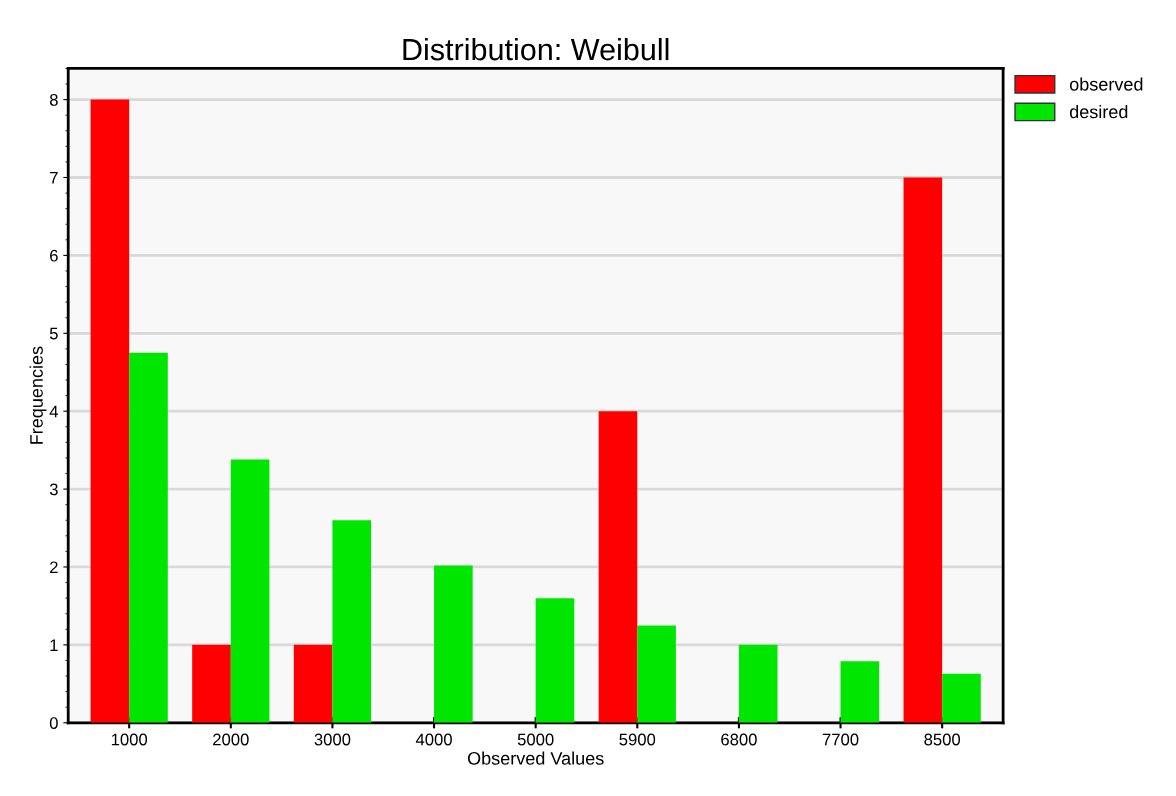 This screenshot has height=796, width=1176. Describe the element at coordinates (536, 49) in the screenshot. I see `chart-title: Distribution: Weibull` at that location.